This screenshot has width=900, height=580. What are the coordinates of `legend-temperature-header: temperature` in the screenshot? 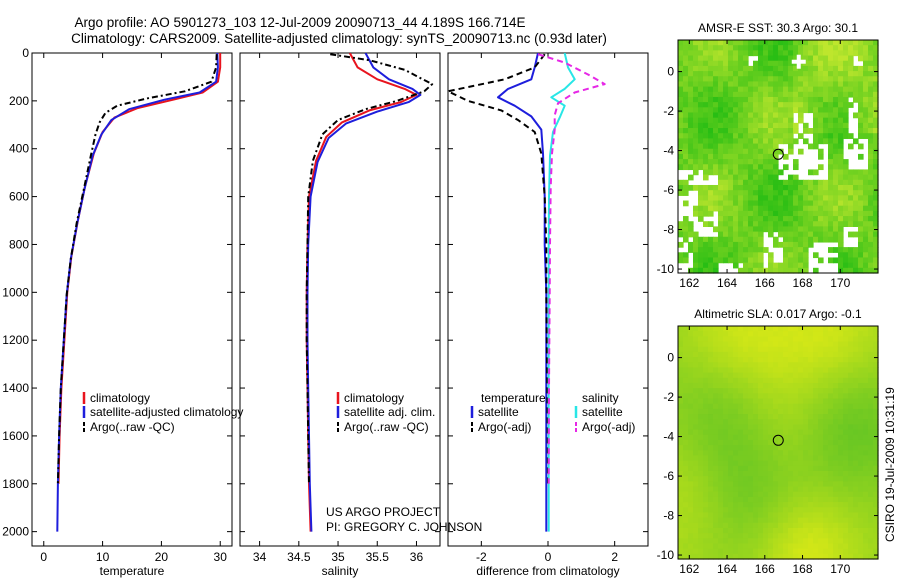 It's located at (513, 398).